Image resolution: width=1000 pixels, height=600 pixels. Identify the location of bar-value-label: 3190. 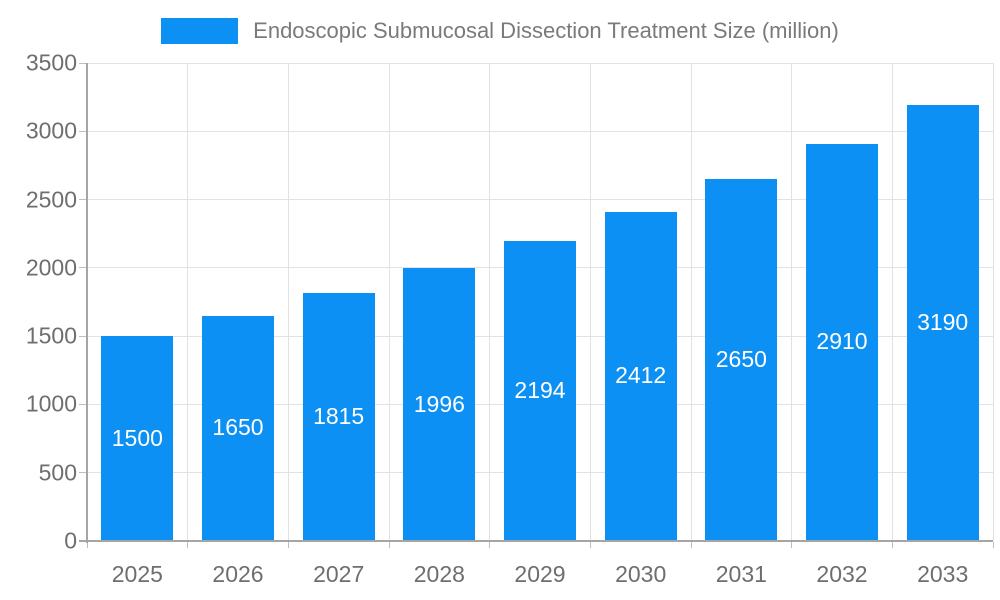
(943, 322).